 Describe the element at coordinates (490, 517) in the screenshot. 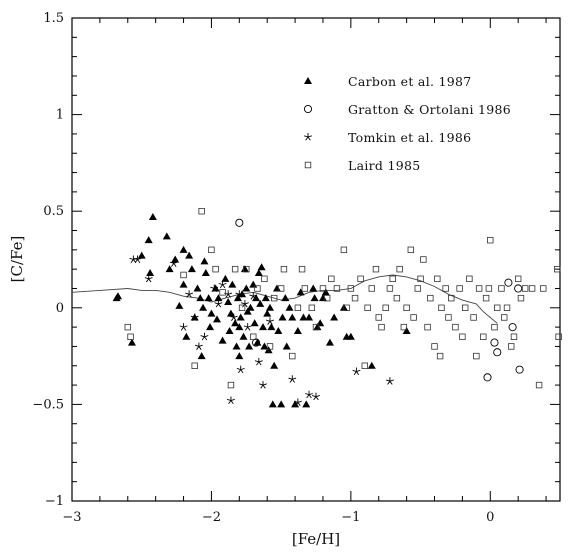

I see `x-tick-label: 0` at that location.